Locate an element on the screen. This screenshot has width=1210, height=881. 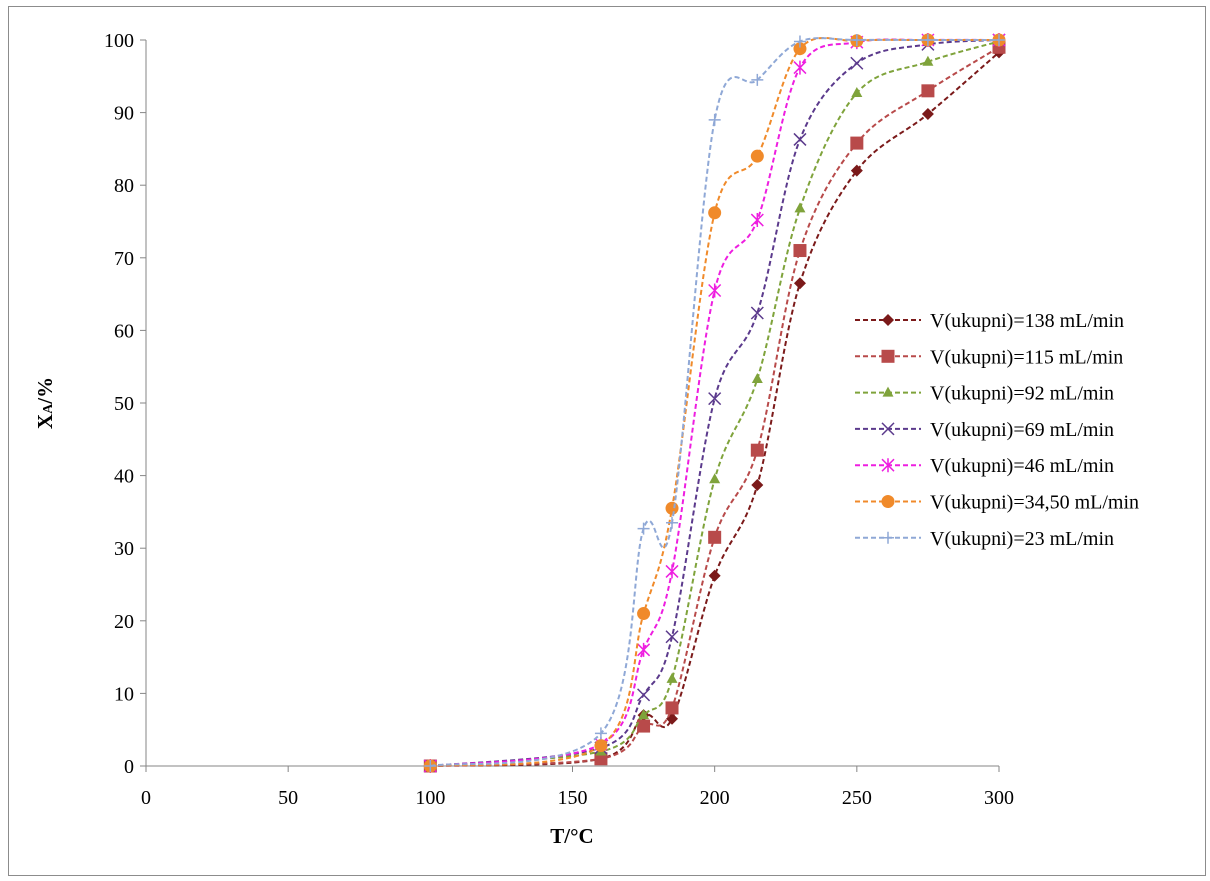
y-tick-label: 20 is located at coordinates (124, 622).